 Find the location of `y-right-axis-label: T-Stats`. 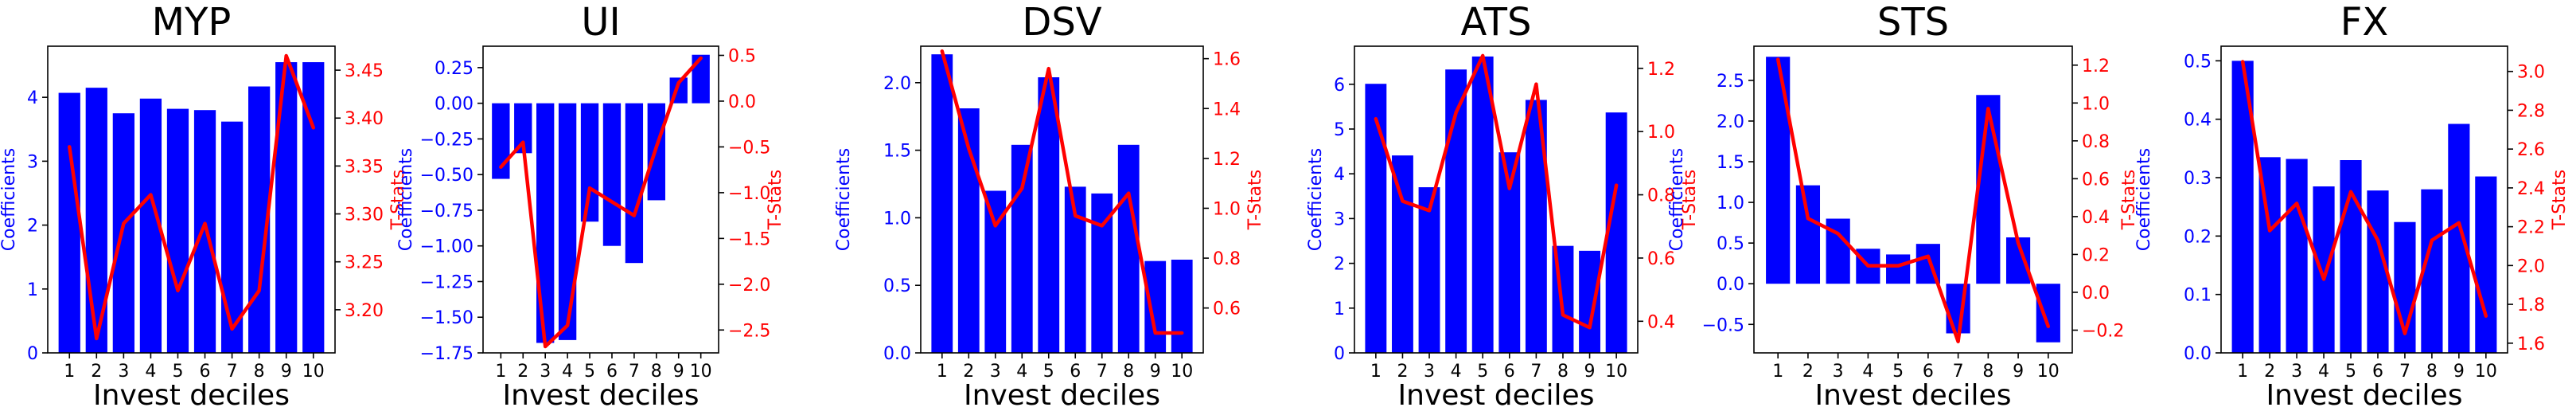

y-right-axis-label: T-Stats is located at coordinates (1255, 200).